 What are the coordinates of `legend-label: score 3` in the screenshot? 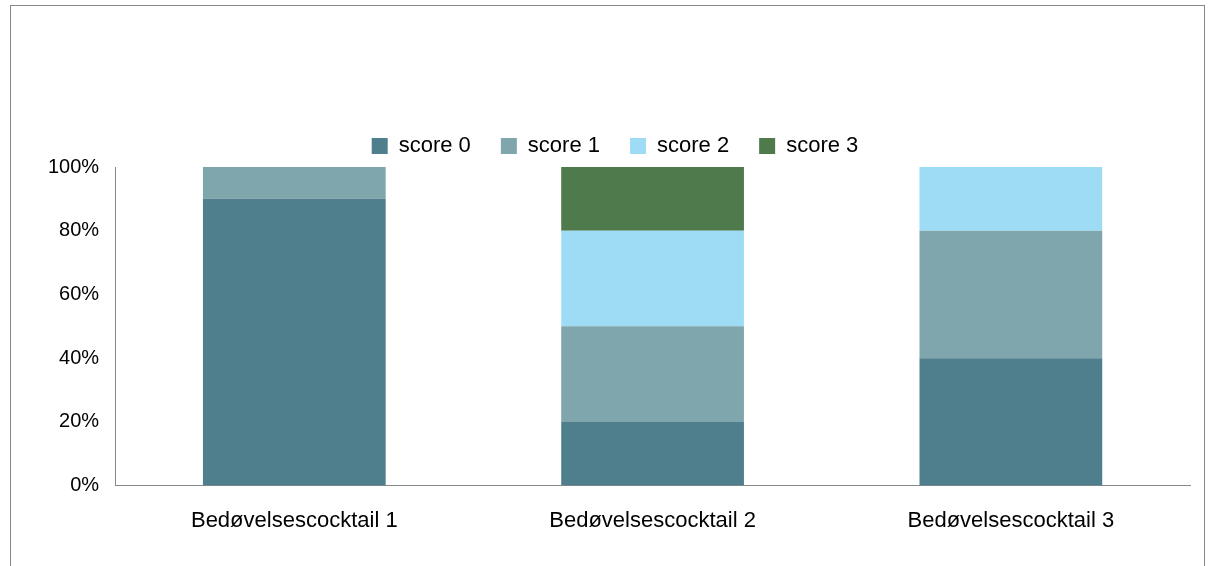 It's located at (822, 145).